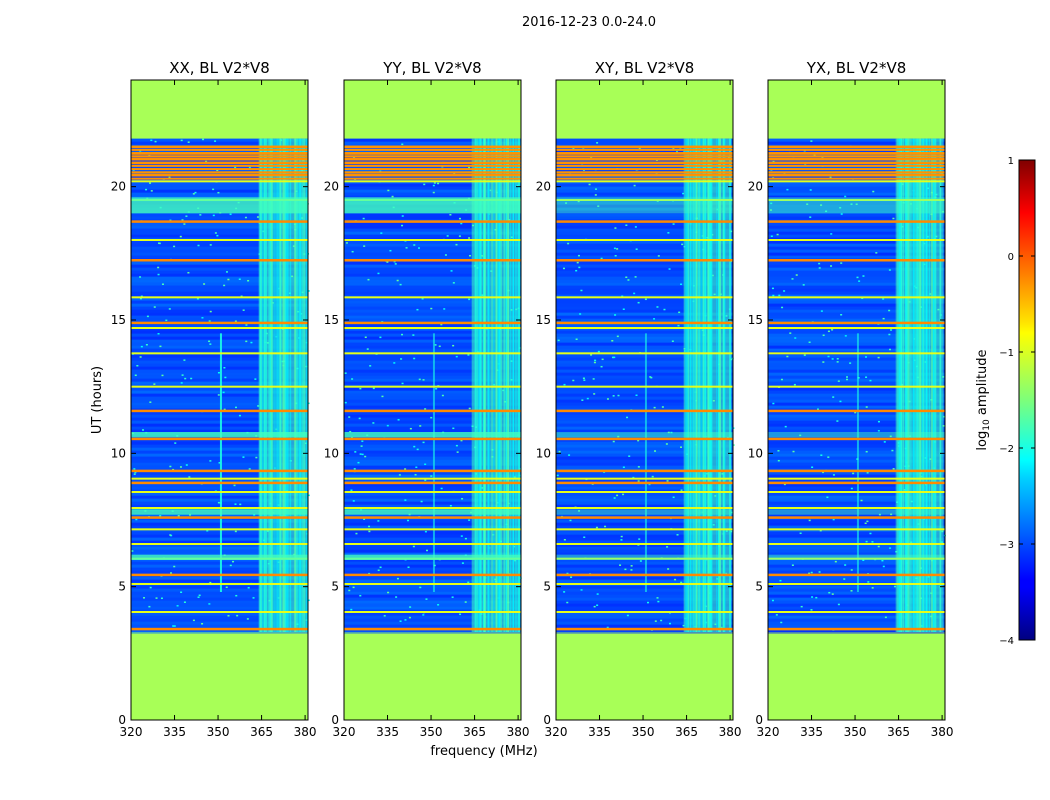  Describe the element at coordinates (387, 732) in the screenshot. I see `x-tick-label: 335` at that location.